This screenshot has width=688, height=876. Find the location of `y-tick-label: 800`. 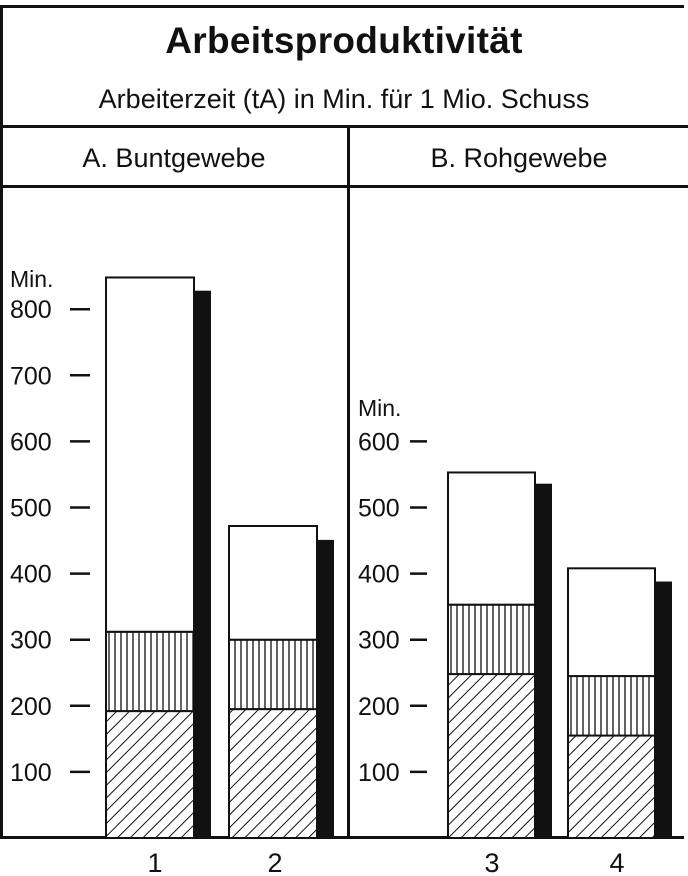

y-tick-label: 800 is located at coordinates (31, 310).